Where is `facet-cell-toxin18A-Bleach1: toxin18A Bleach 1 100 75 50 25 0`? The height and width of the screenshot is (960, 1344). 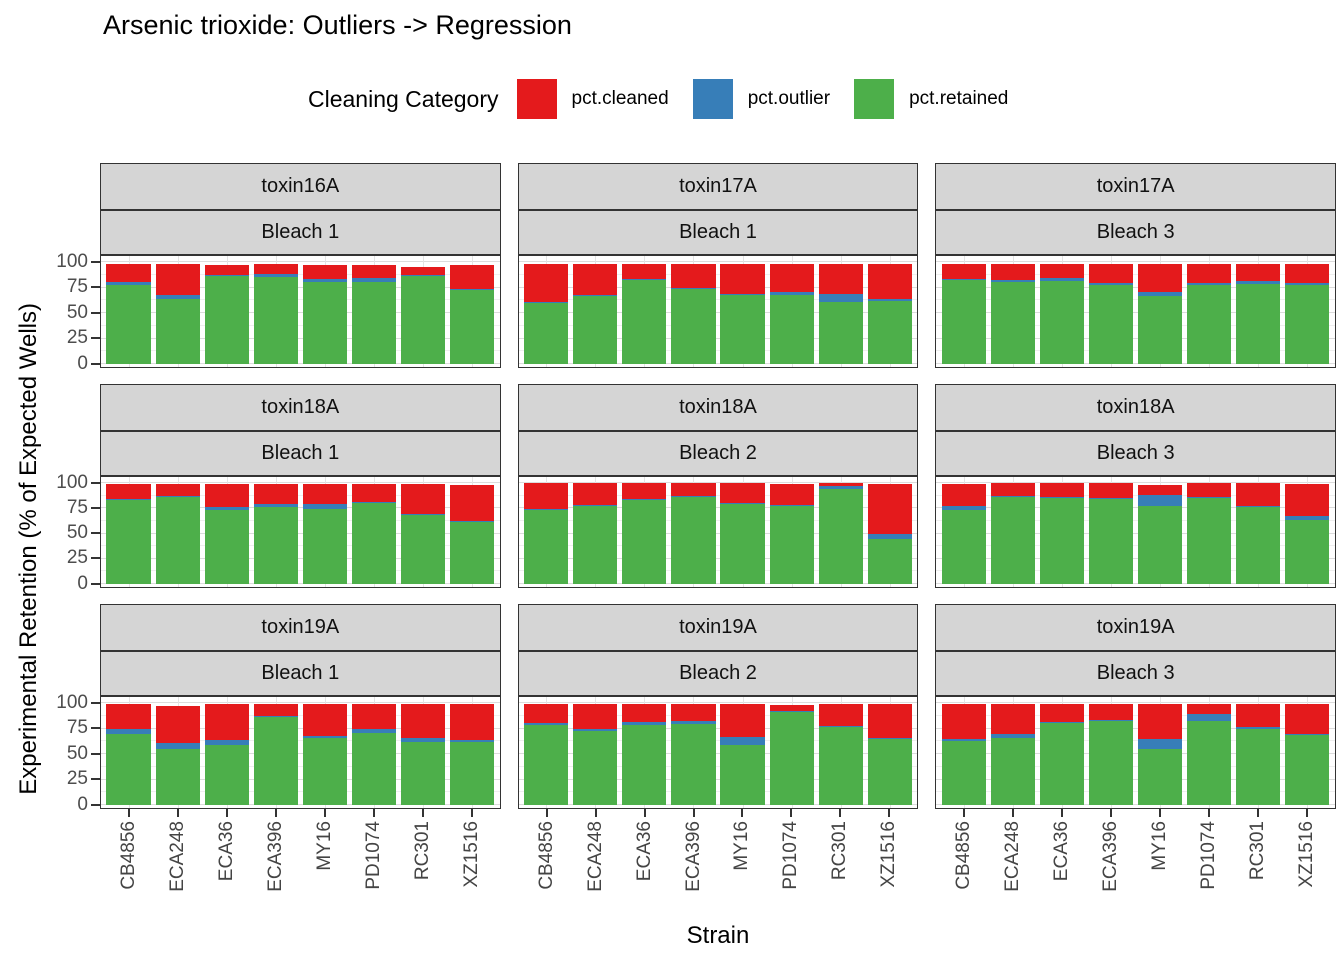 facet-cell-toxin18A-Bleach1: toxin18A Bleach 1 100 75 50 25 0 is located at coordinates (278, 489).